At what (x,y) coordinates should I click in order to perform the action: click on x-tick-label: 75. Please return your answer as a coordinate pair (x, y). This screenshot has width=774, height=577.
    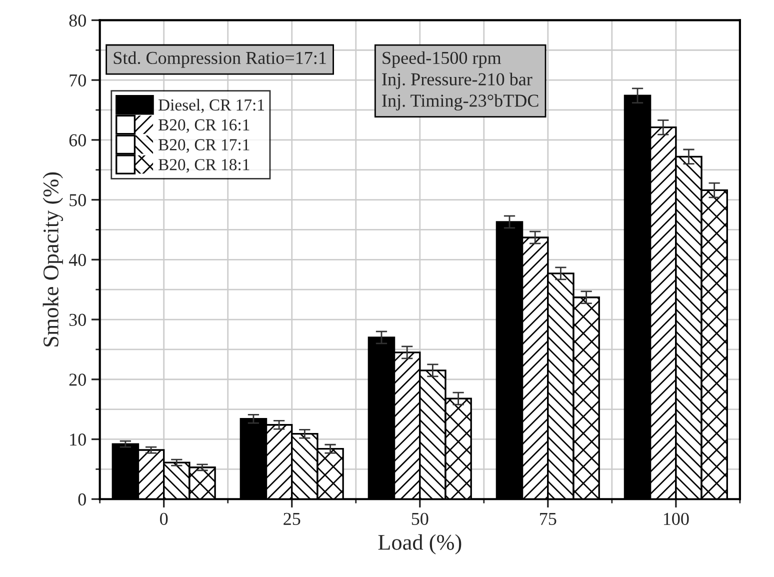
    Looking at the image, I should click on (548, 519).